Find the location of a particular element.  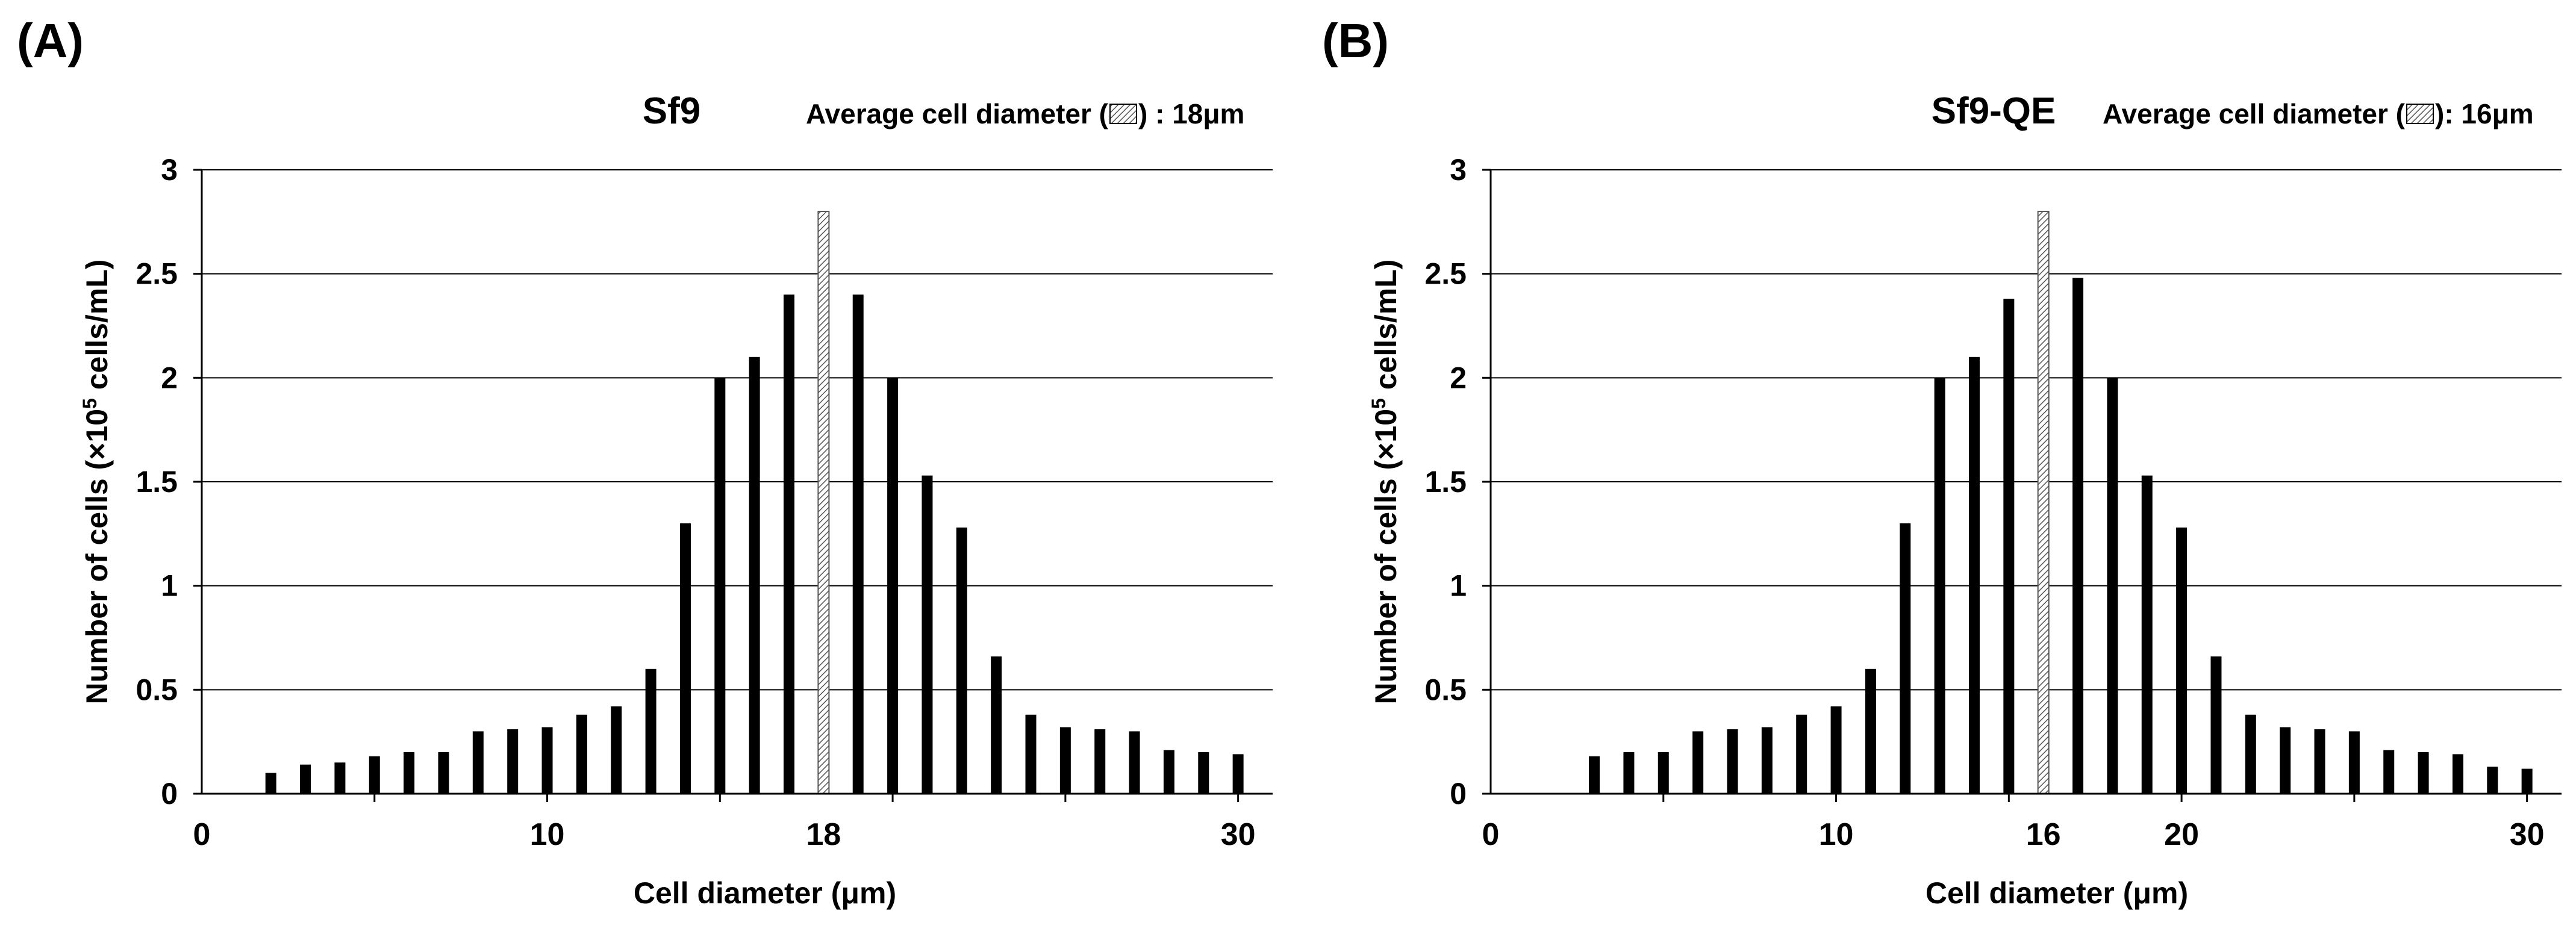

chart-subtitle-suffix: ): 16μm is located at coordinates (2484, 113).